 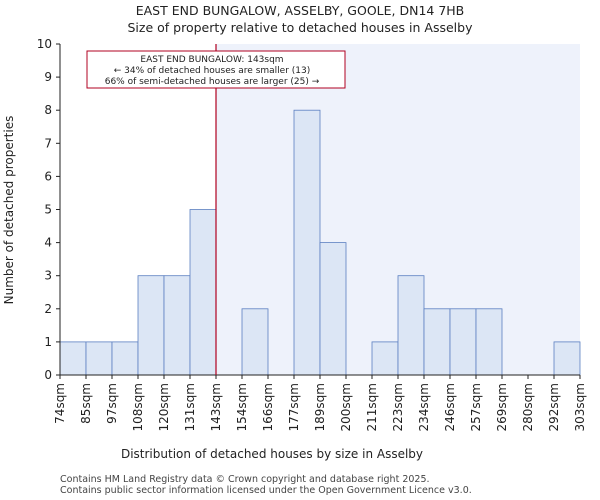 I want to click on annotation-line-1: EAST END BUNGALOW: 143sqm, so click(x=211, y=60).